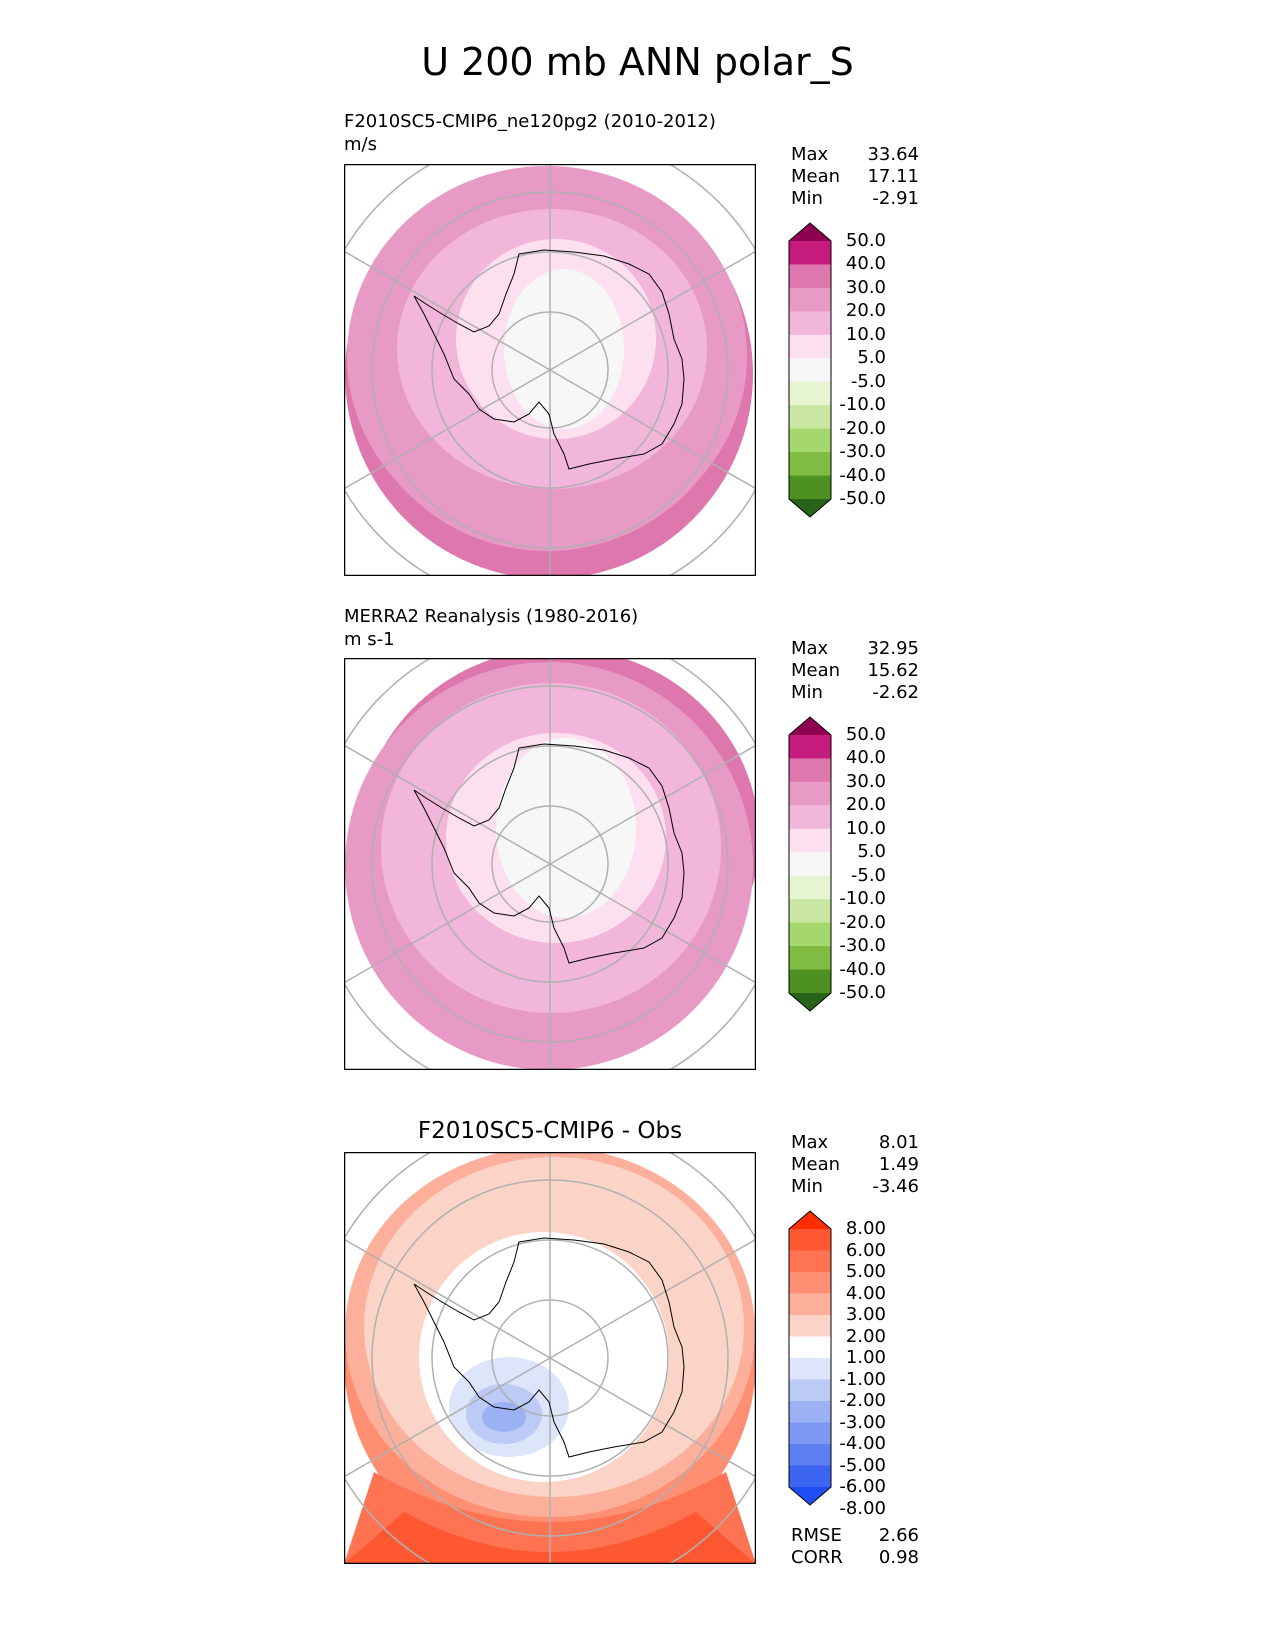  Describe the element at coordinates (855, 177) in the screenshot. I see `panel-1-stats: Max 33.64 Mean 17.11 Min -2.91` at that location.